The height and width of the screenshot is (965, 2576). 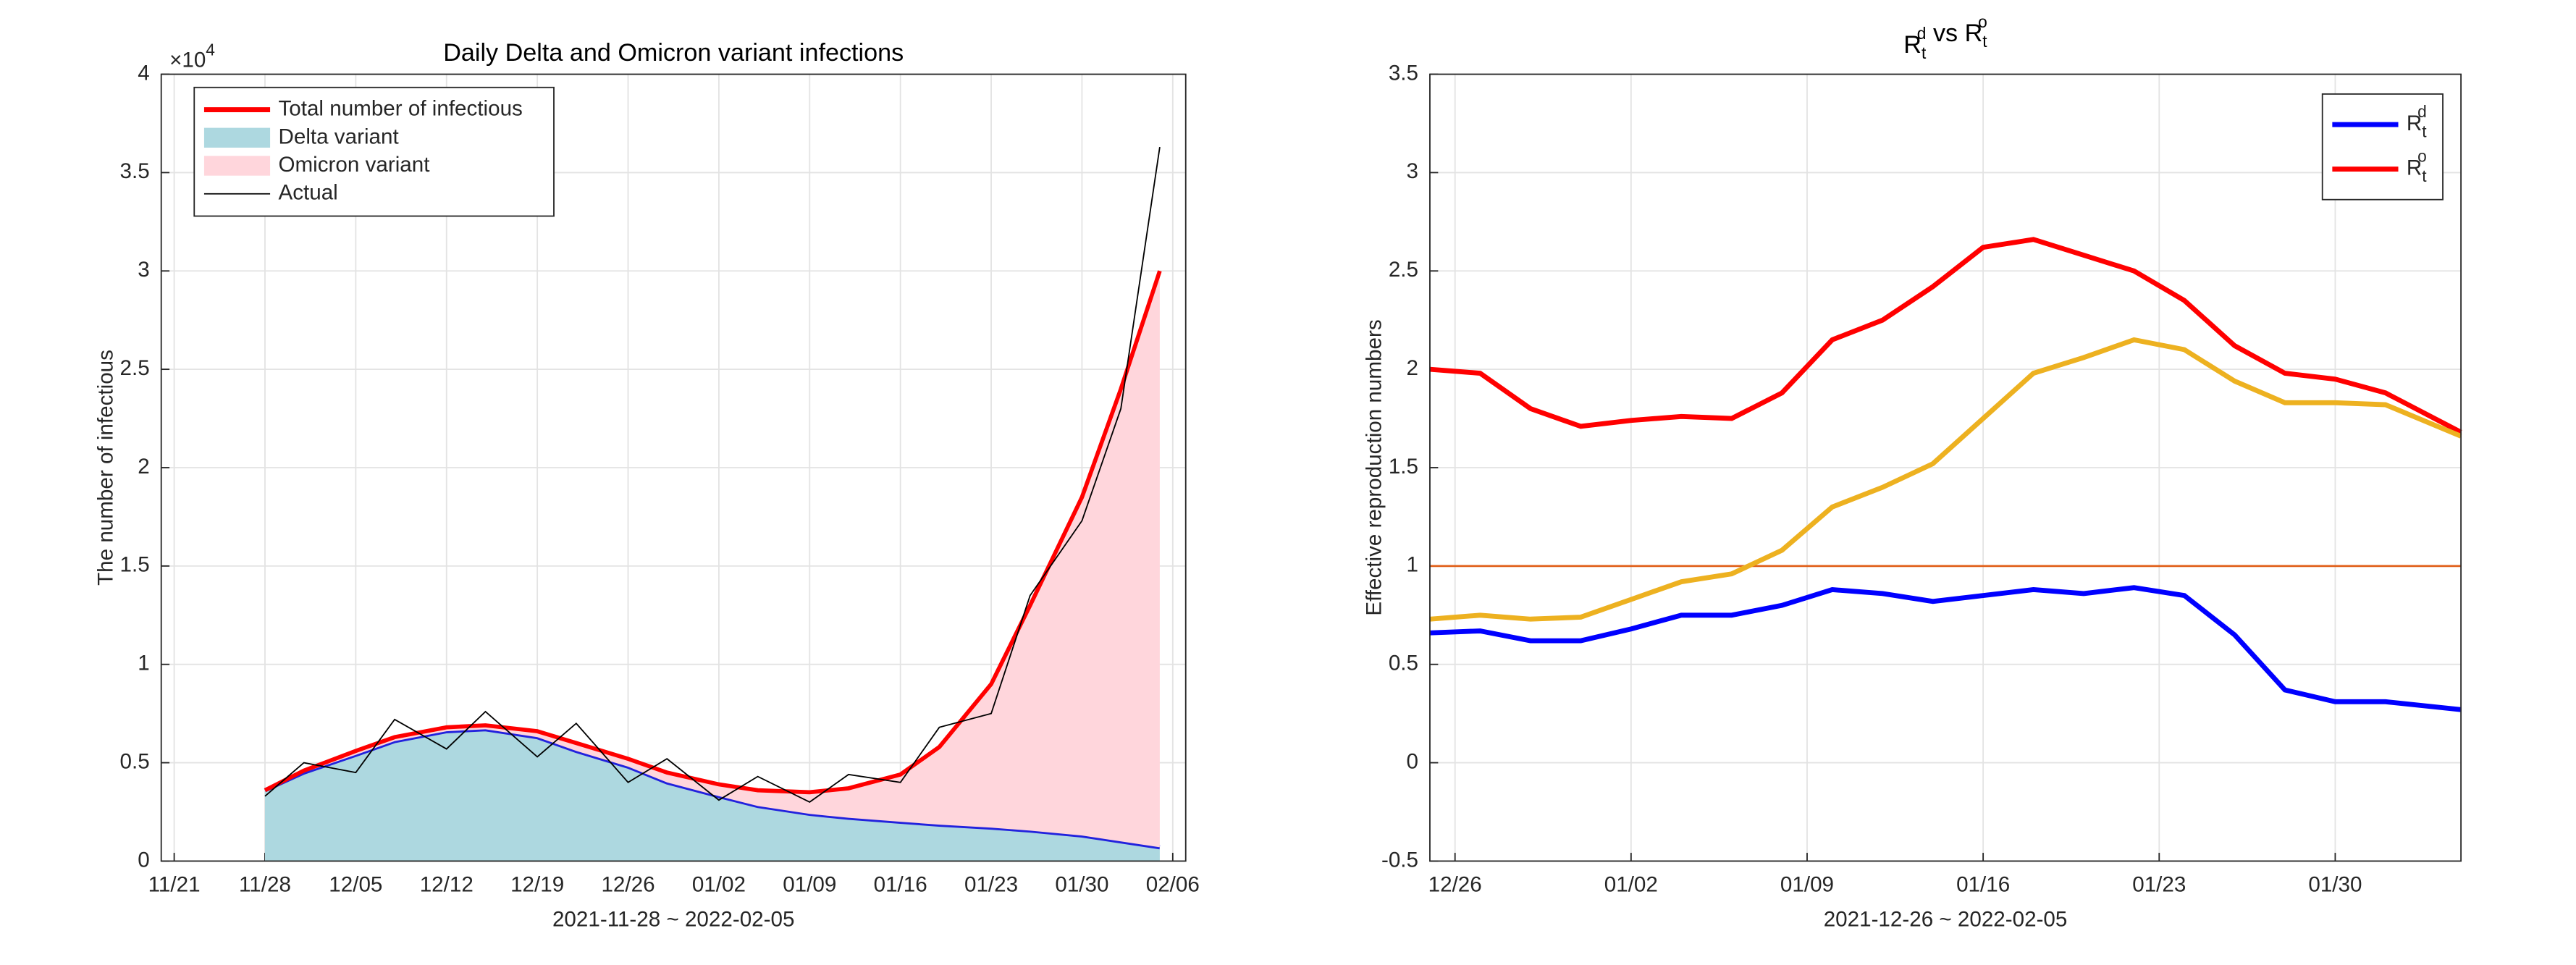 I want to click on x-tick-label: 12/05, so click(x=355, y=884).